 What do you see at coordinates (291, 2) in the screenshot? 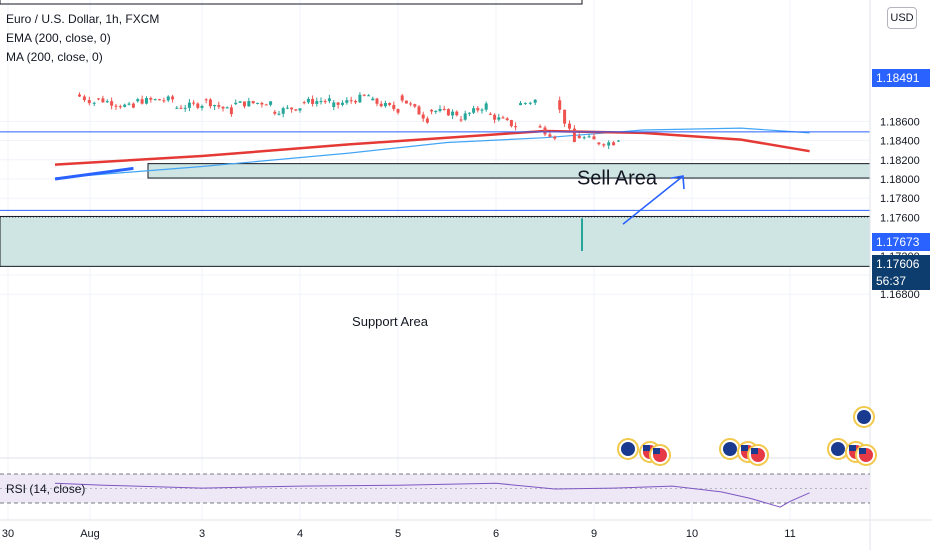
I see `top-zone` at bounding box center [291, 2].